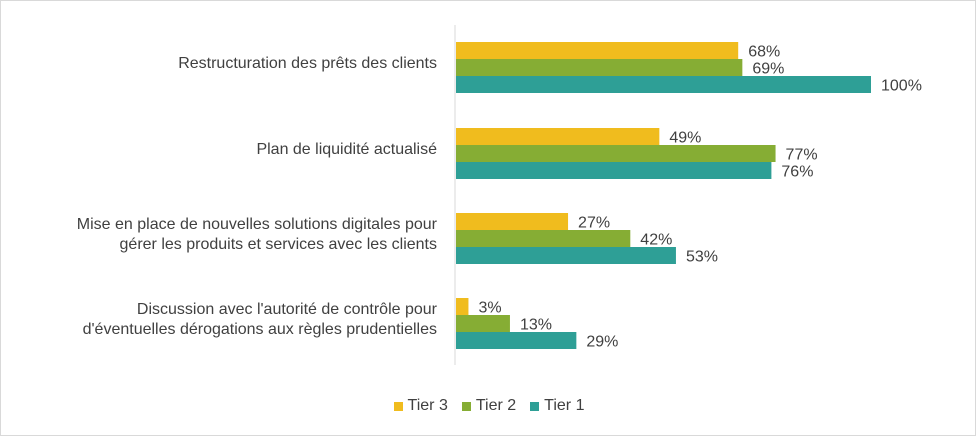 The width and height of the screenshot is (976, 437). I want to click on legend-item-tier-1: Tier 1, so click(557, 406).